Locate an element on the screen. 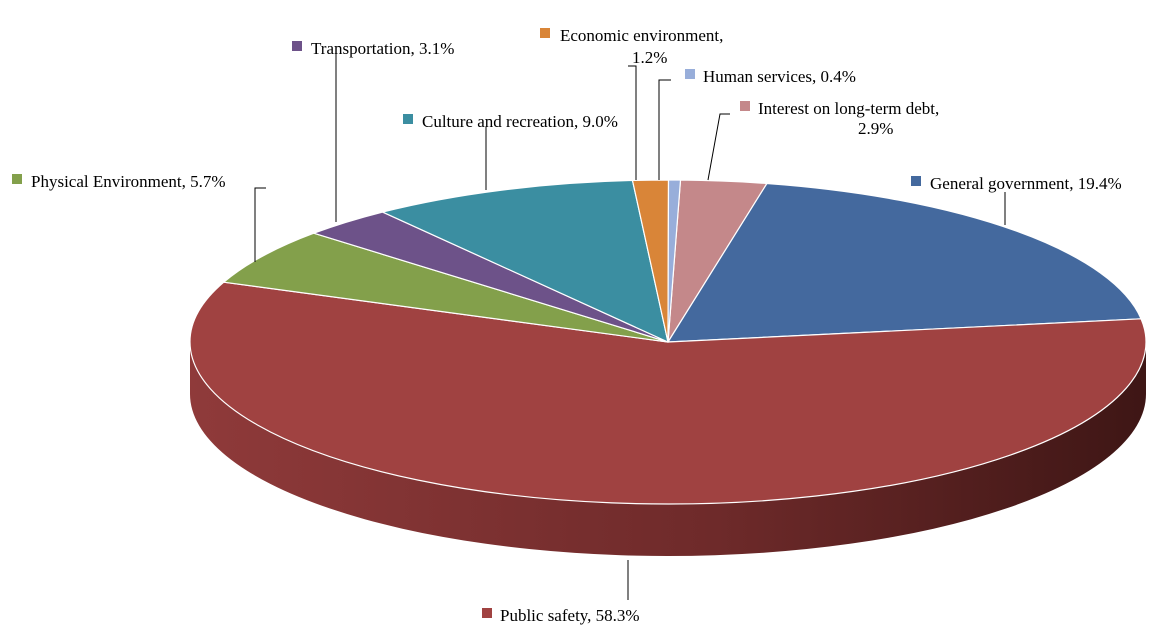 Image resolution: width=1161 pixels, height=636 pixels. data-label-interest-on-long-term-debt: Interest on long-term debt, is located at coordinates (848, 108).